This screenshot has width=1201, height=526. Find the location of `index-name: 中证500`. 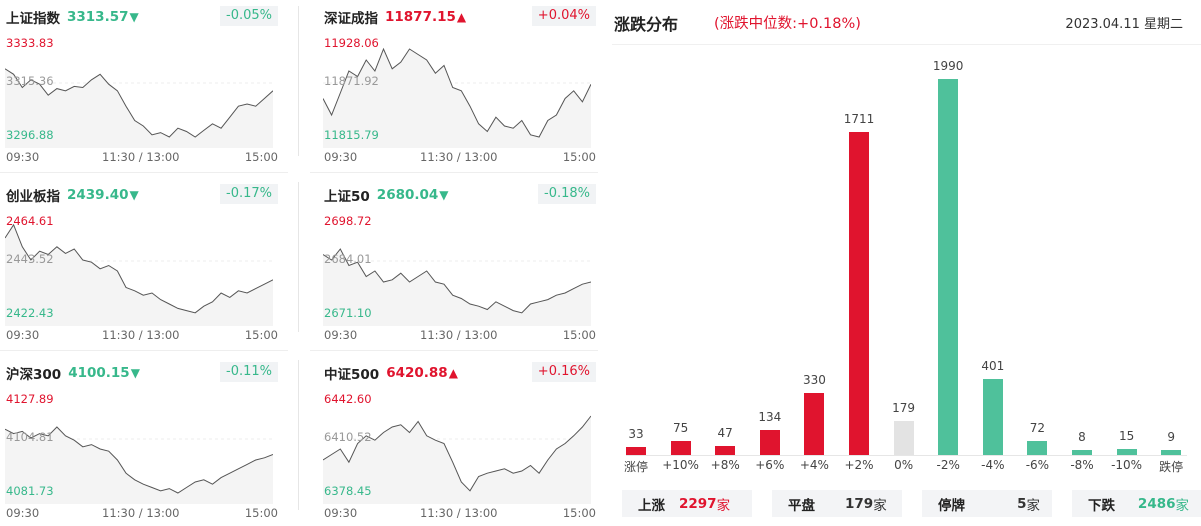

index-name: 中证500 is located at coordinates (352, 375).